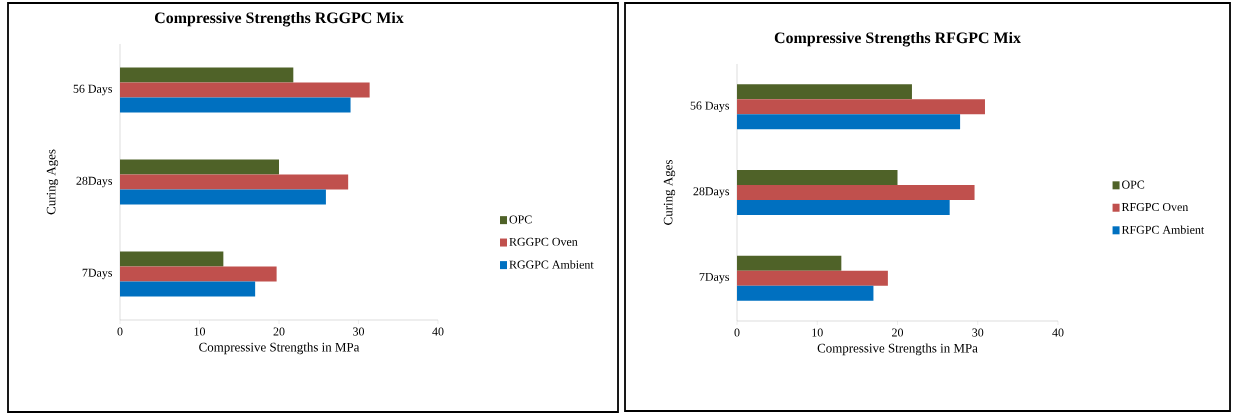  I want to click on legend-label: RFGPC Ambient, so click(1163, 229).